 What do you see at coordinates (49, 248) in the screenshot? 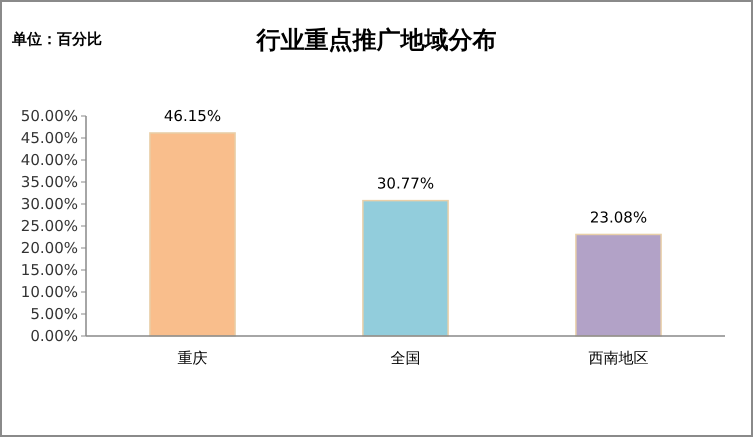
I see `y-tick-label: 20.00%` at bounding box center [49, 248].